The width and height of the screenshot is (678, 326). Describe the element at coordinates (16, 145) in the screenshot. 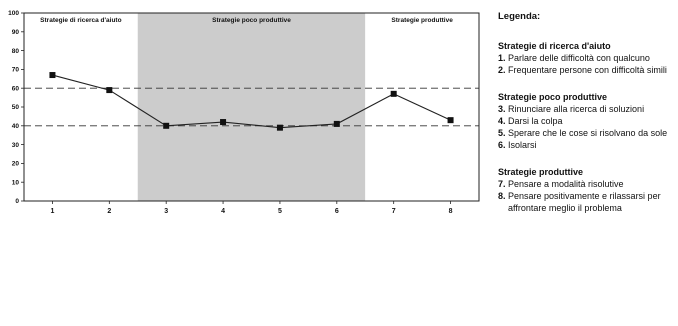

I see `y-tick-label: 30` at that location.